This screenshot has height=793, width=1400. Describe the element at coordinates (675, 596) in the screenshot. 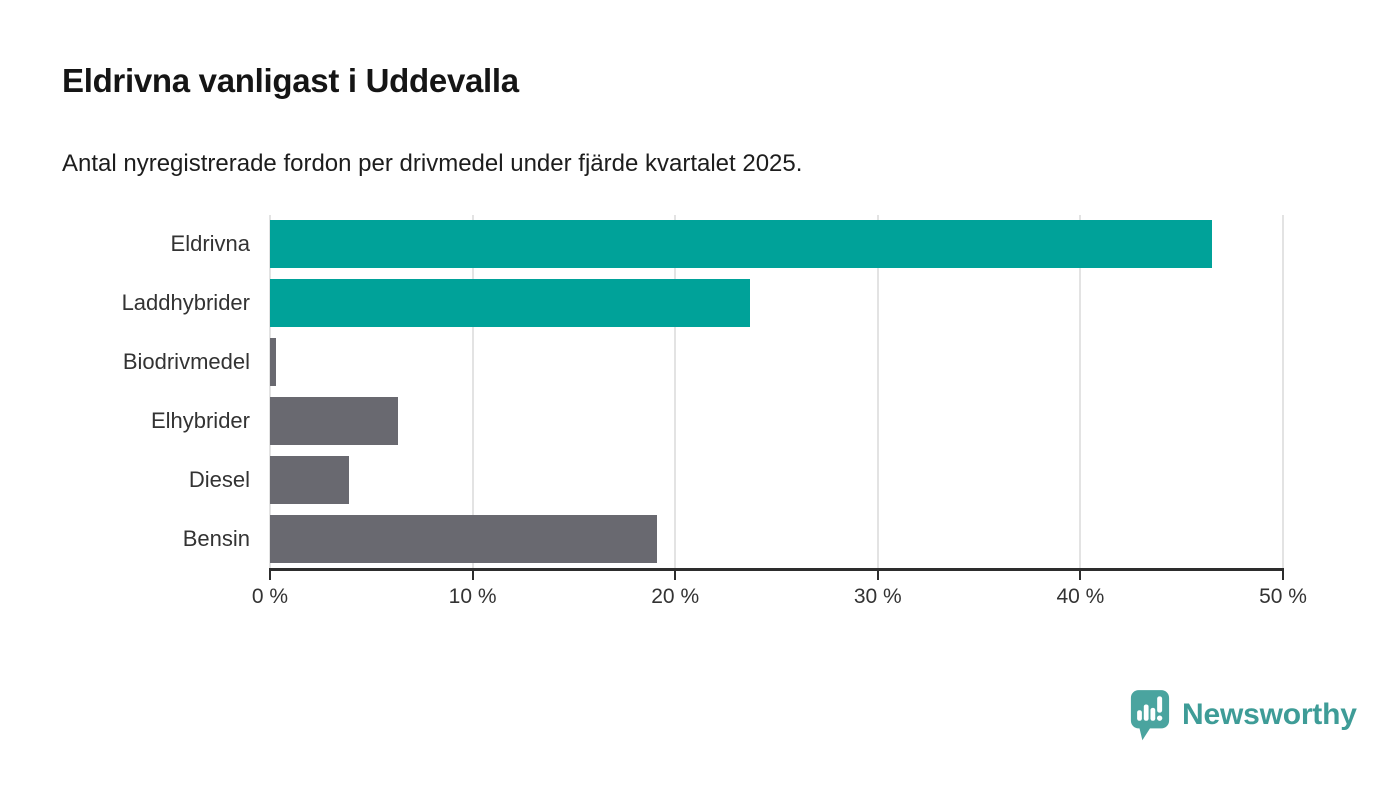

I see `x-axis-tick-label: 20 %` at that location.